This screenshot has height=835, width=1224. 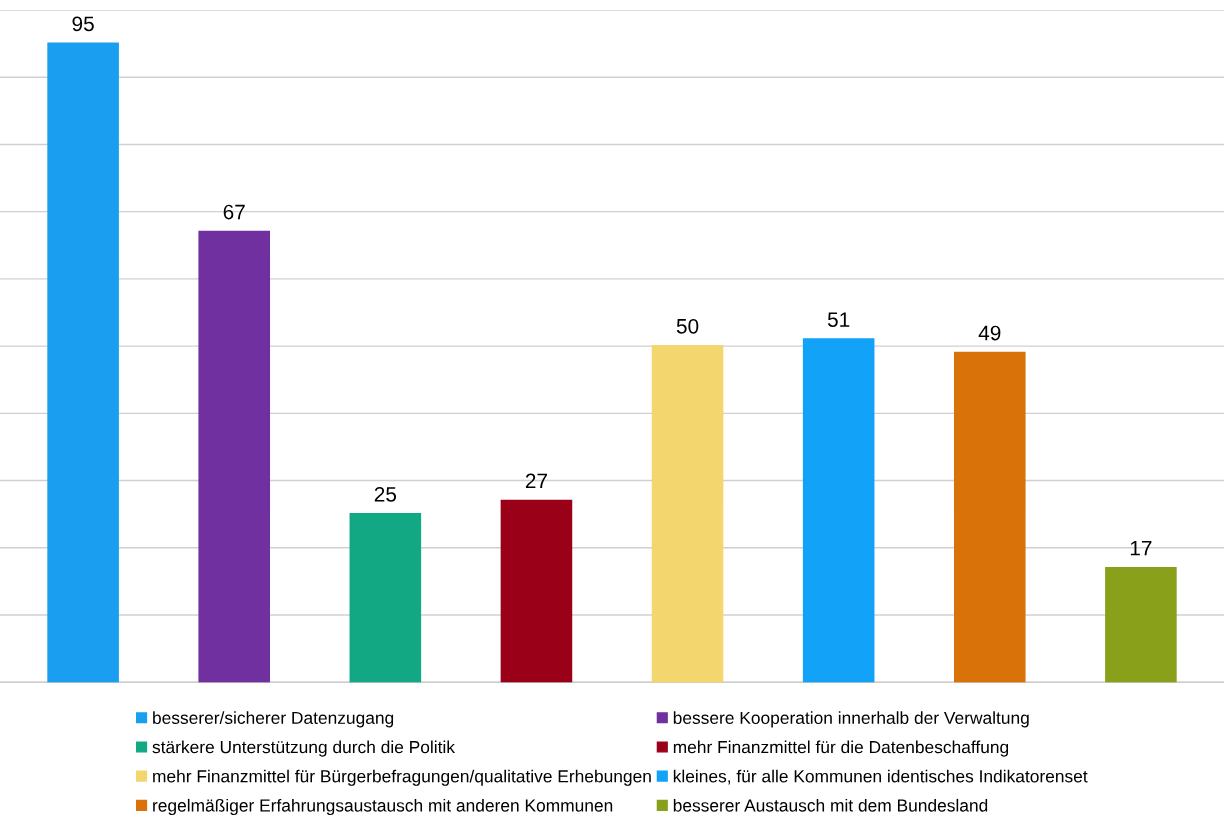 What do you see at coordinates (402, 777) in the screenshot?
I see `legend-label: mehr Finanzmittel für Bürgerbefragungen/qualitative Erhebungen` at bounding box center [402, 777].